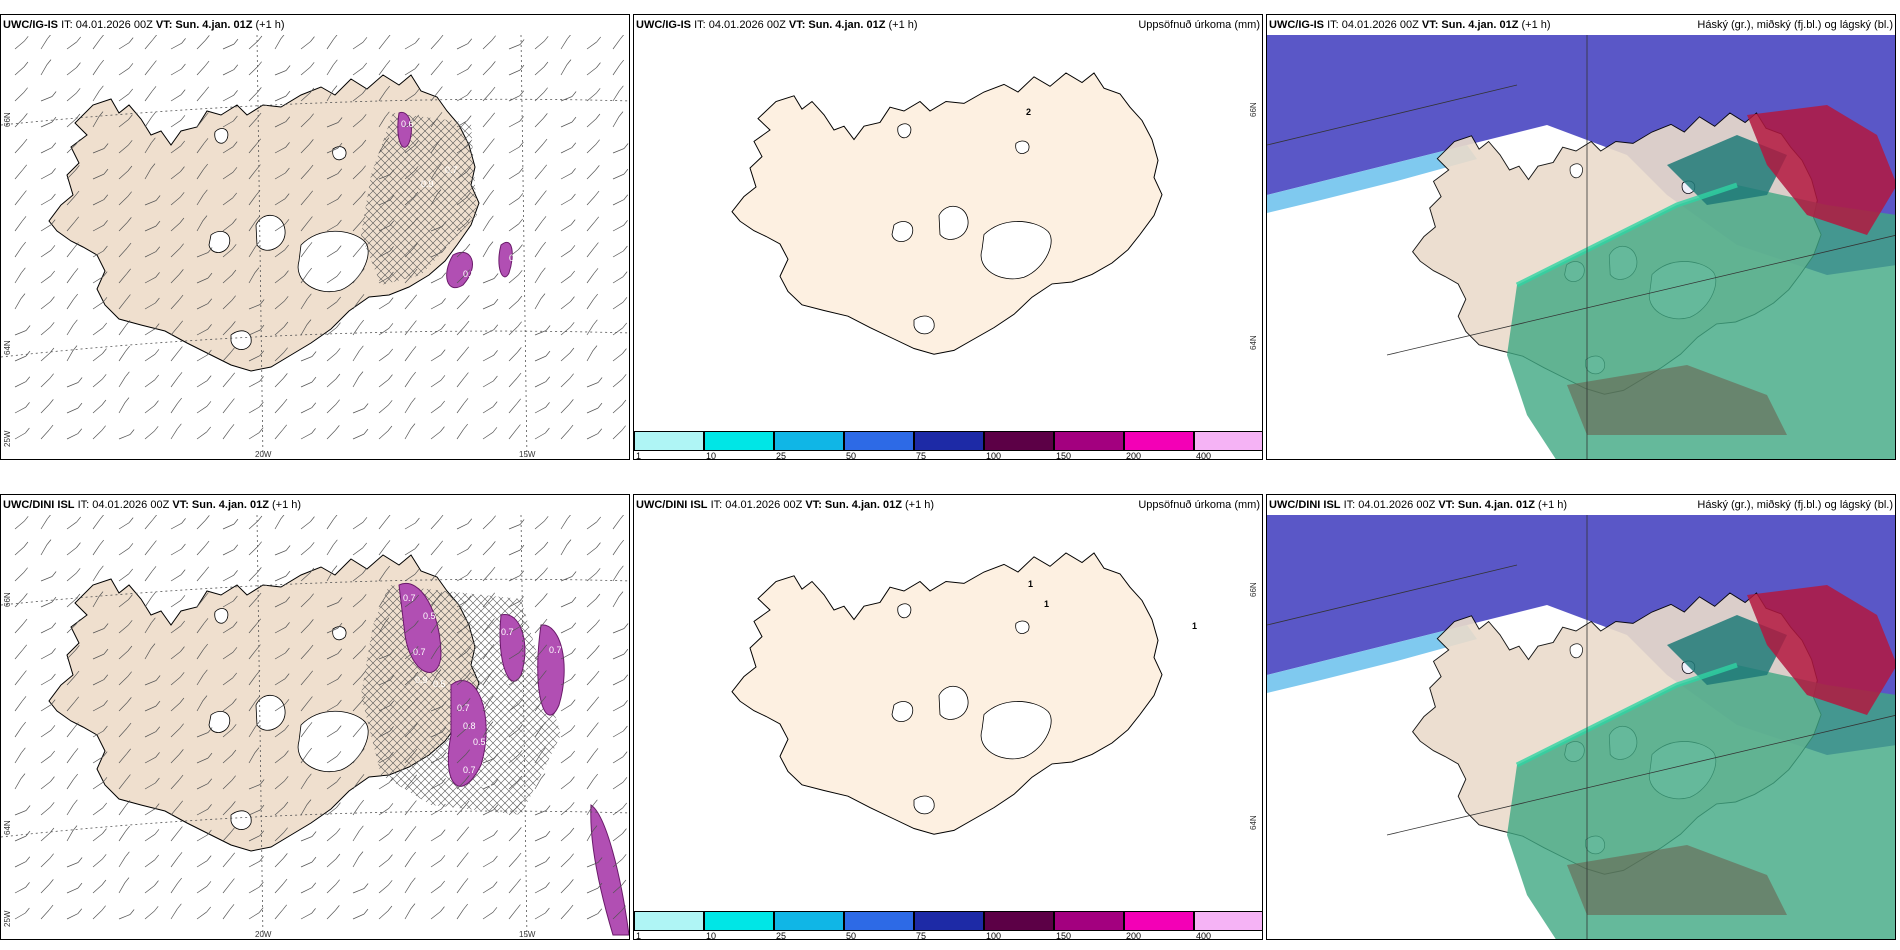 This screenshot has width=1900, height=950. Describe the element at coordinates (1064, 935) in the screenshot. I see `colorbar-tick-label: 150` at that location.